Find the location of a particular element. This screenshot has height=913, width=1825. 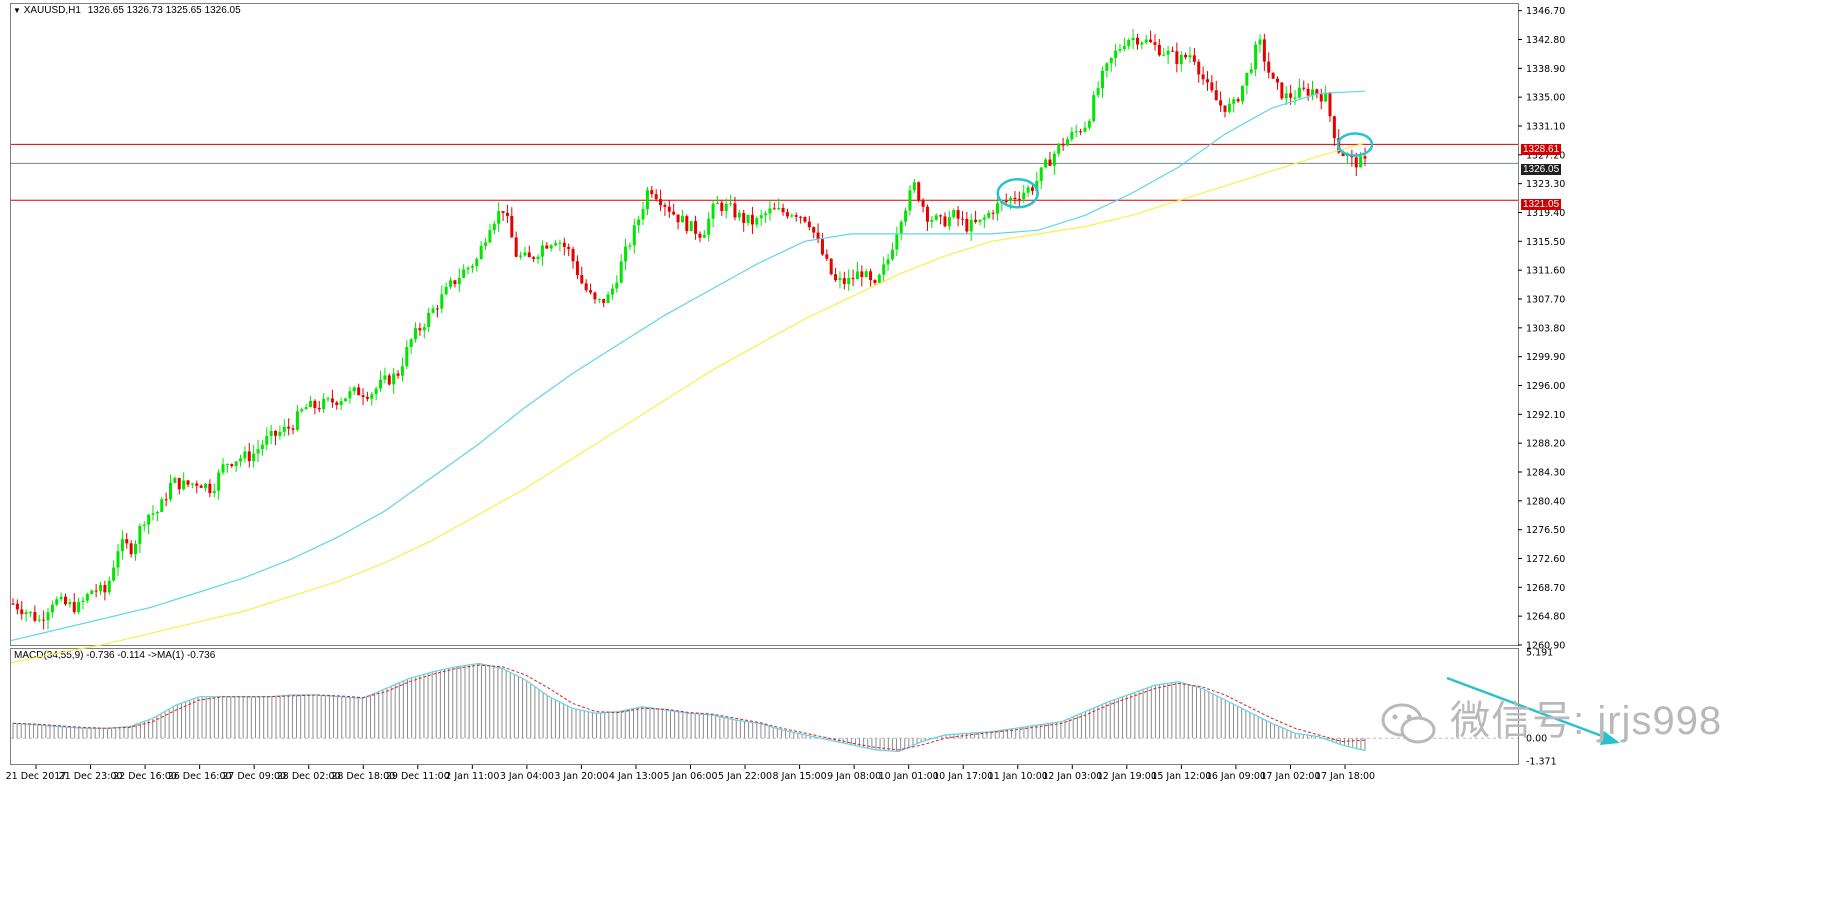

time-tick-label: 5 Jan 06:00 is located at coordinates (690, 776).